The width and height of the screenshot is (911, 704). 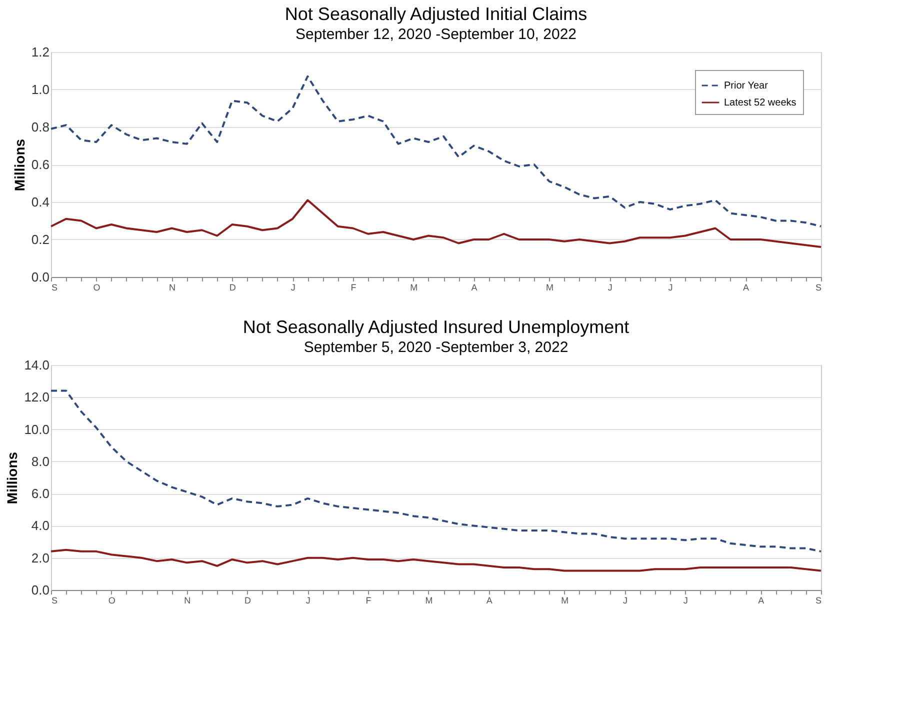 I want to click on y-tick-label: 1.0, so click(x=40, y=89).